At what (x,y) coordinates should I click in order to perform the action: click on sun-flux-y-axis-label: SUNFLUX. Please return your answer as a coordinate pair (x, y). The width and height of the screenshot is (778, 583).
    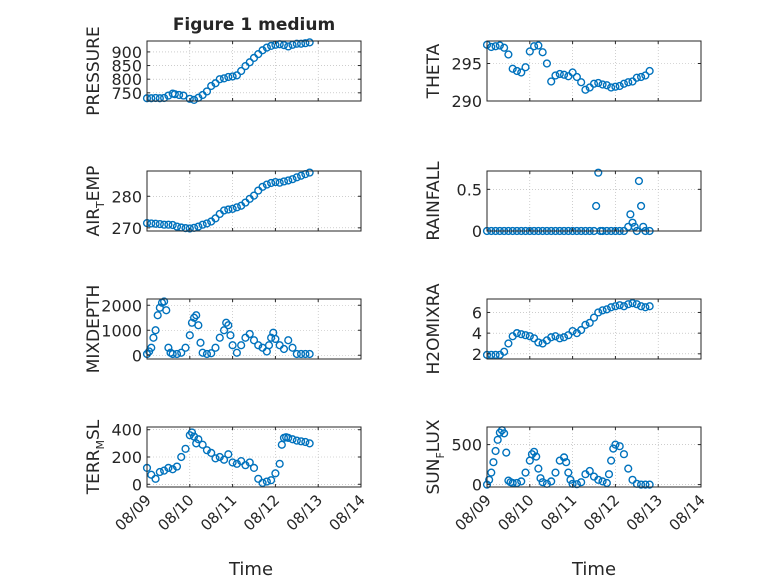
    Looking at the image, I should click on (435, 456).